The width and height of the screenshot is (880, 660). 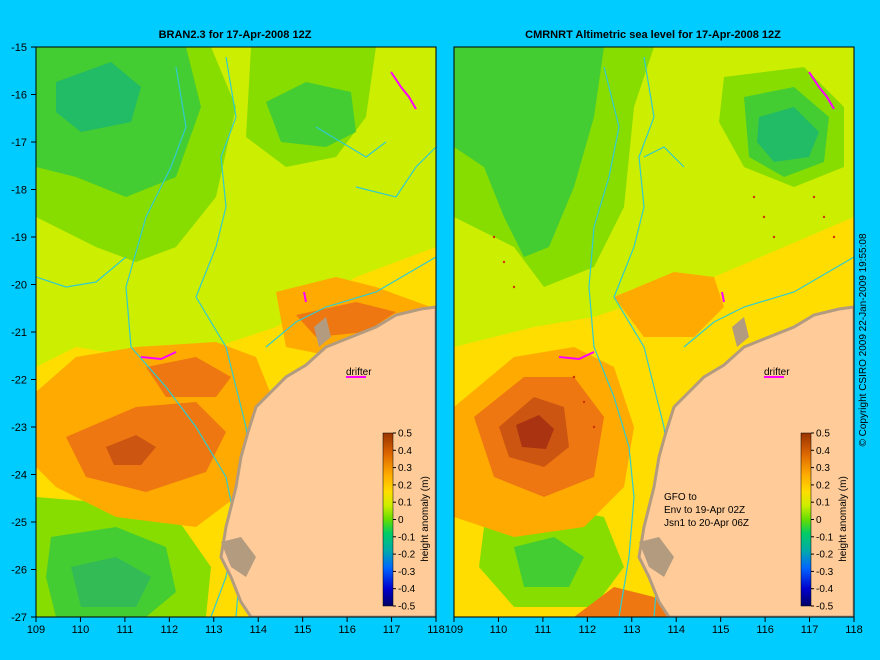 What do you see at coordinates (235, 35) in the screenshot?
I see `chart-title: BRAN2.3 for 17-Apr-2008 12Z` at bounding box center [235, 35].